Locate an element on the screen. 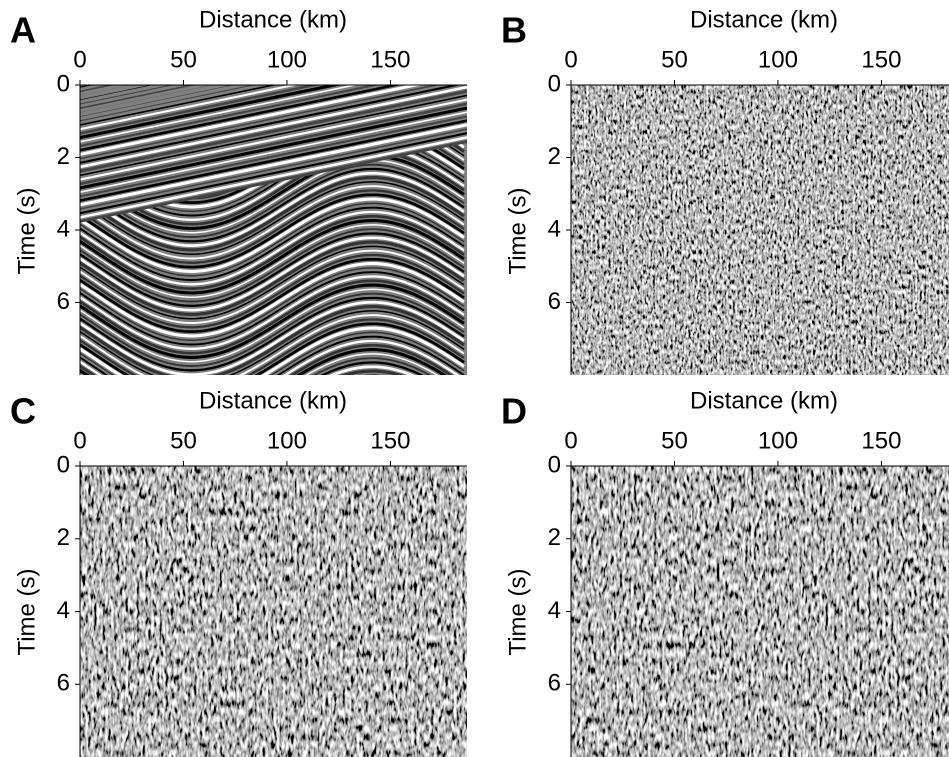  panel-label: C is located at coordinates (23, 411).